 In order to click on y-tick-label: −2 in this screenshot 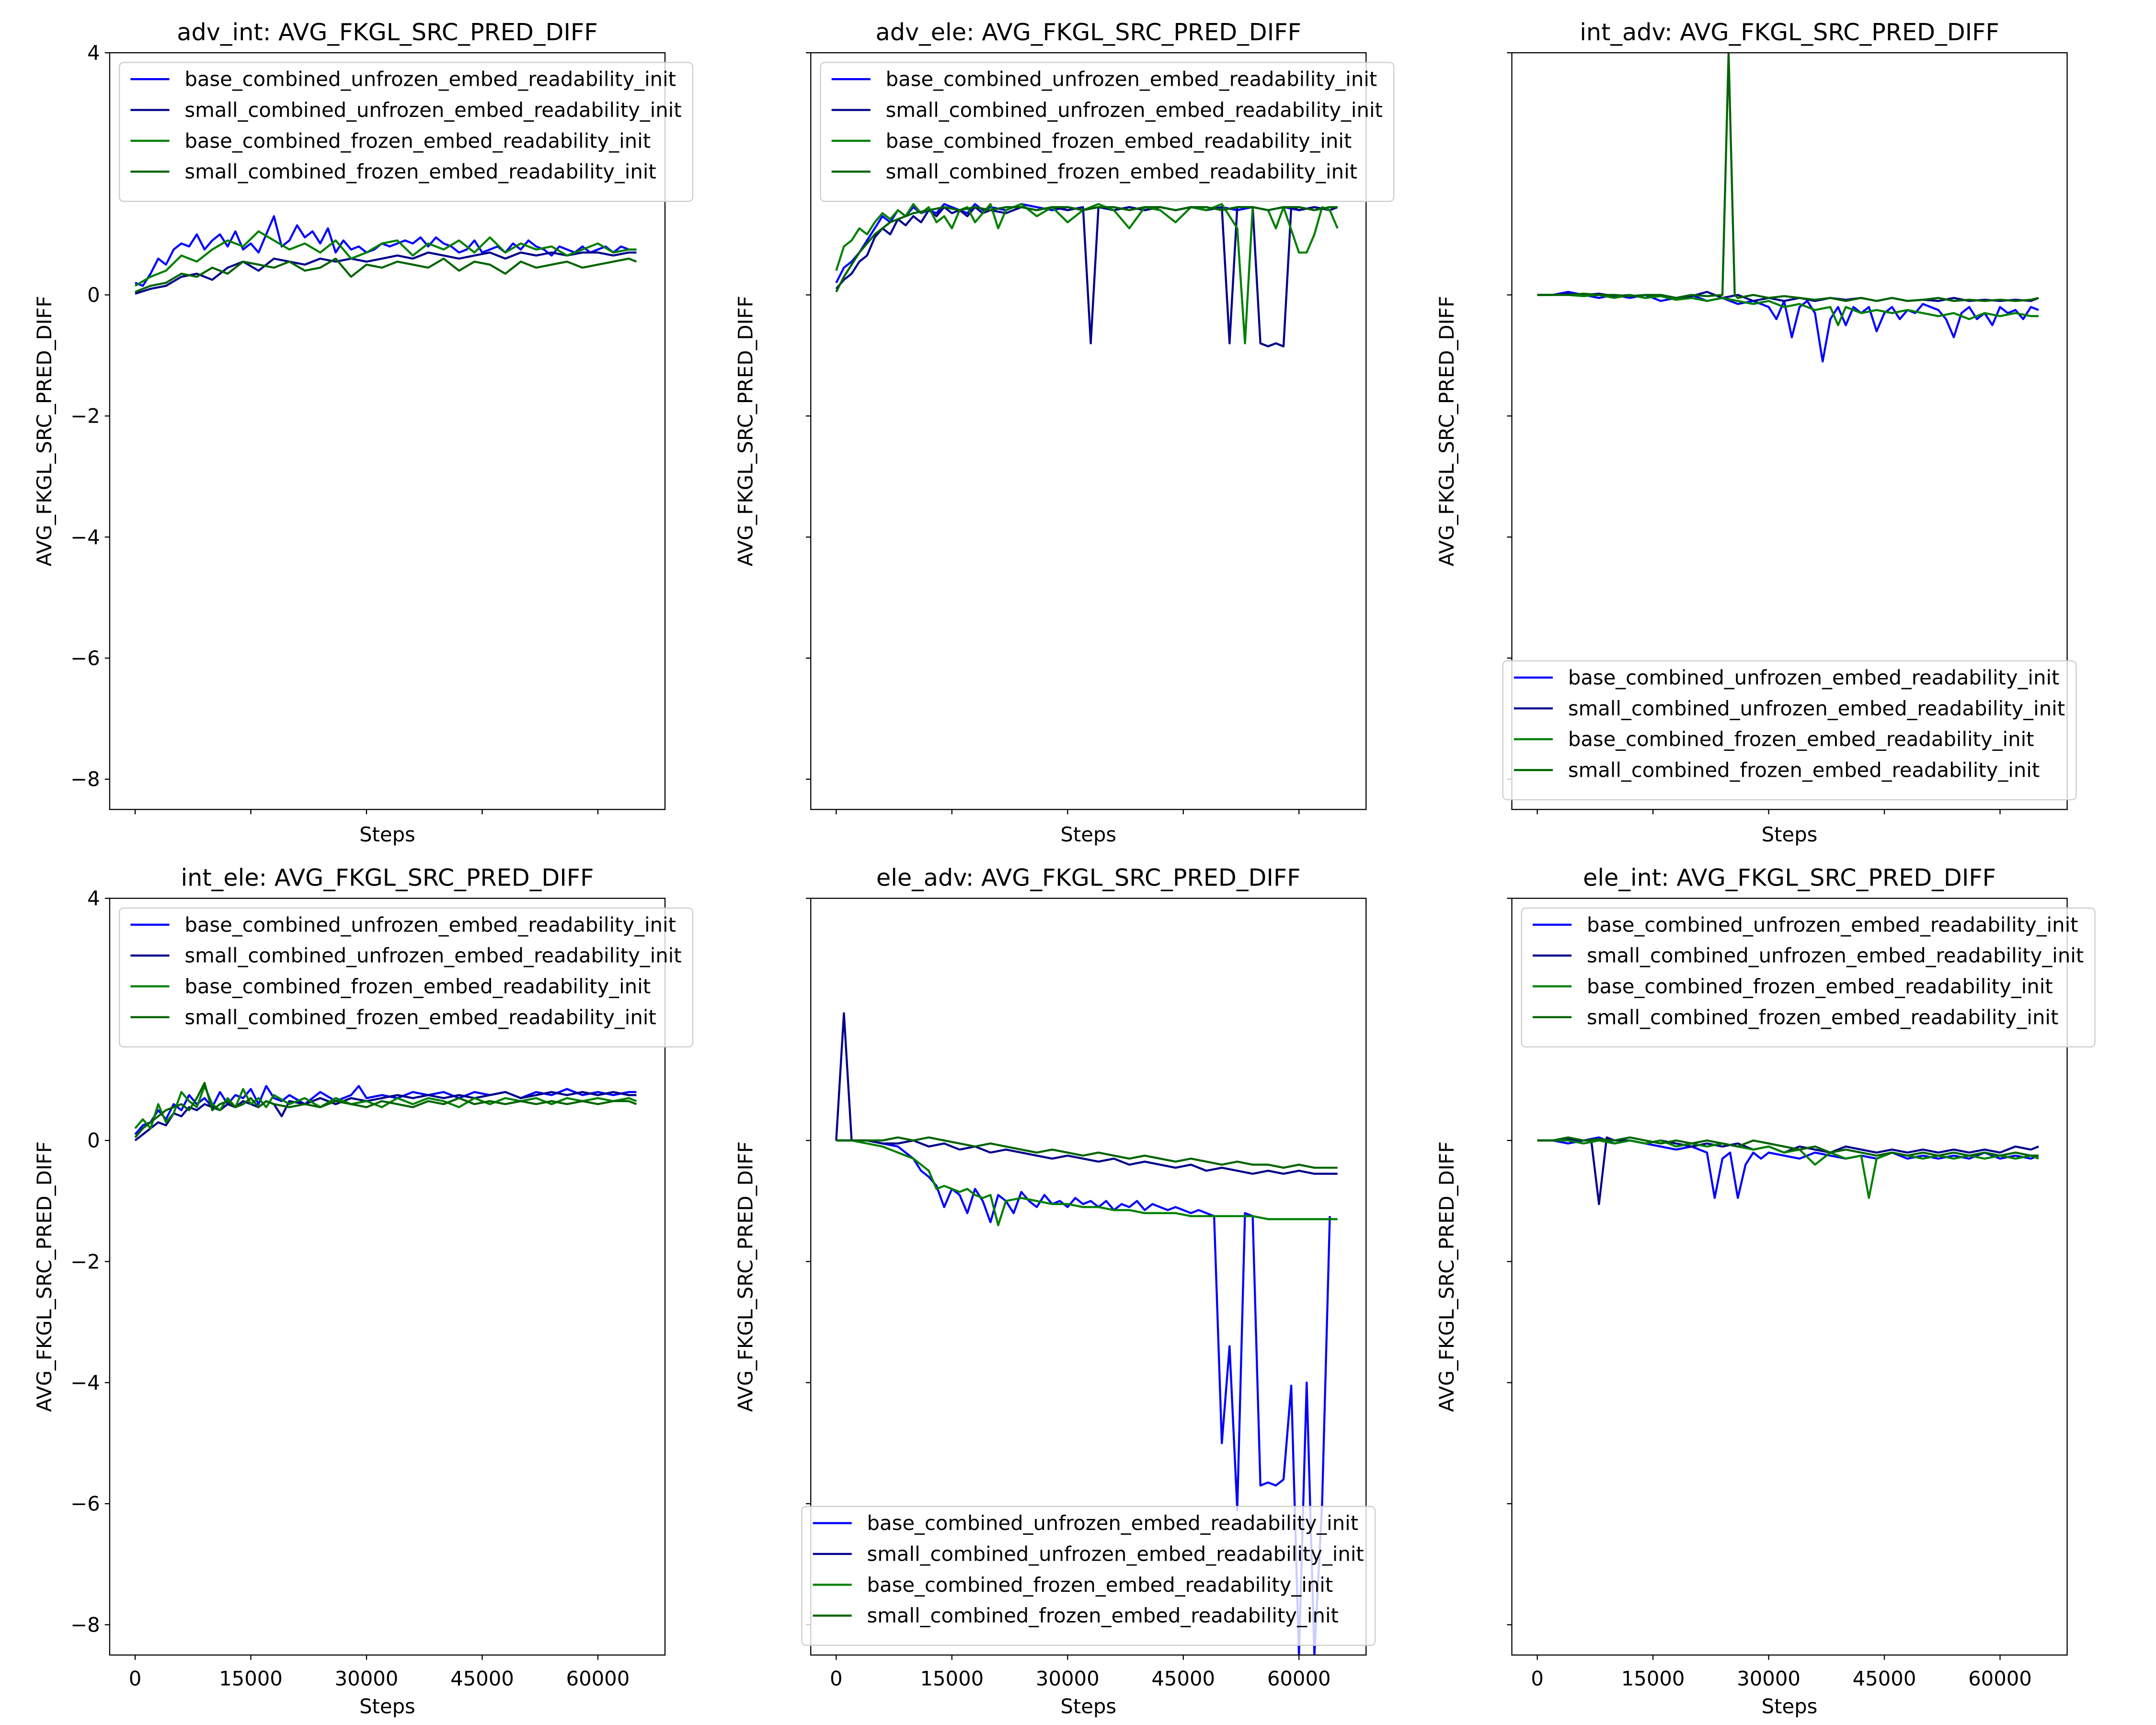, I will do `click(85, 416)`.